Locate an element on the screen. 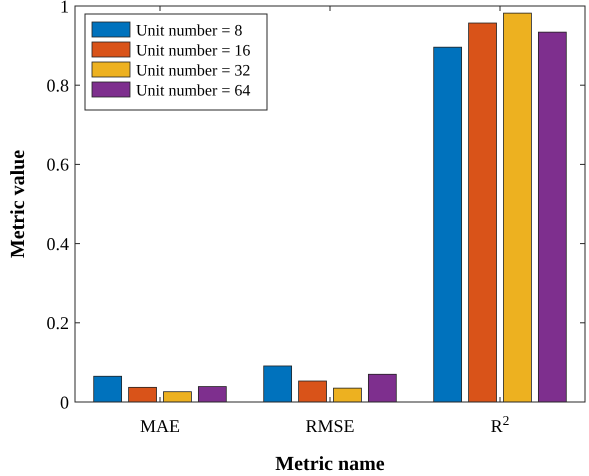  legend-label: Unit number = 16 is located at coordinates (193, 51).